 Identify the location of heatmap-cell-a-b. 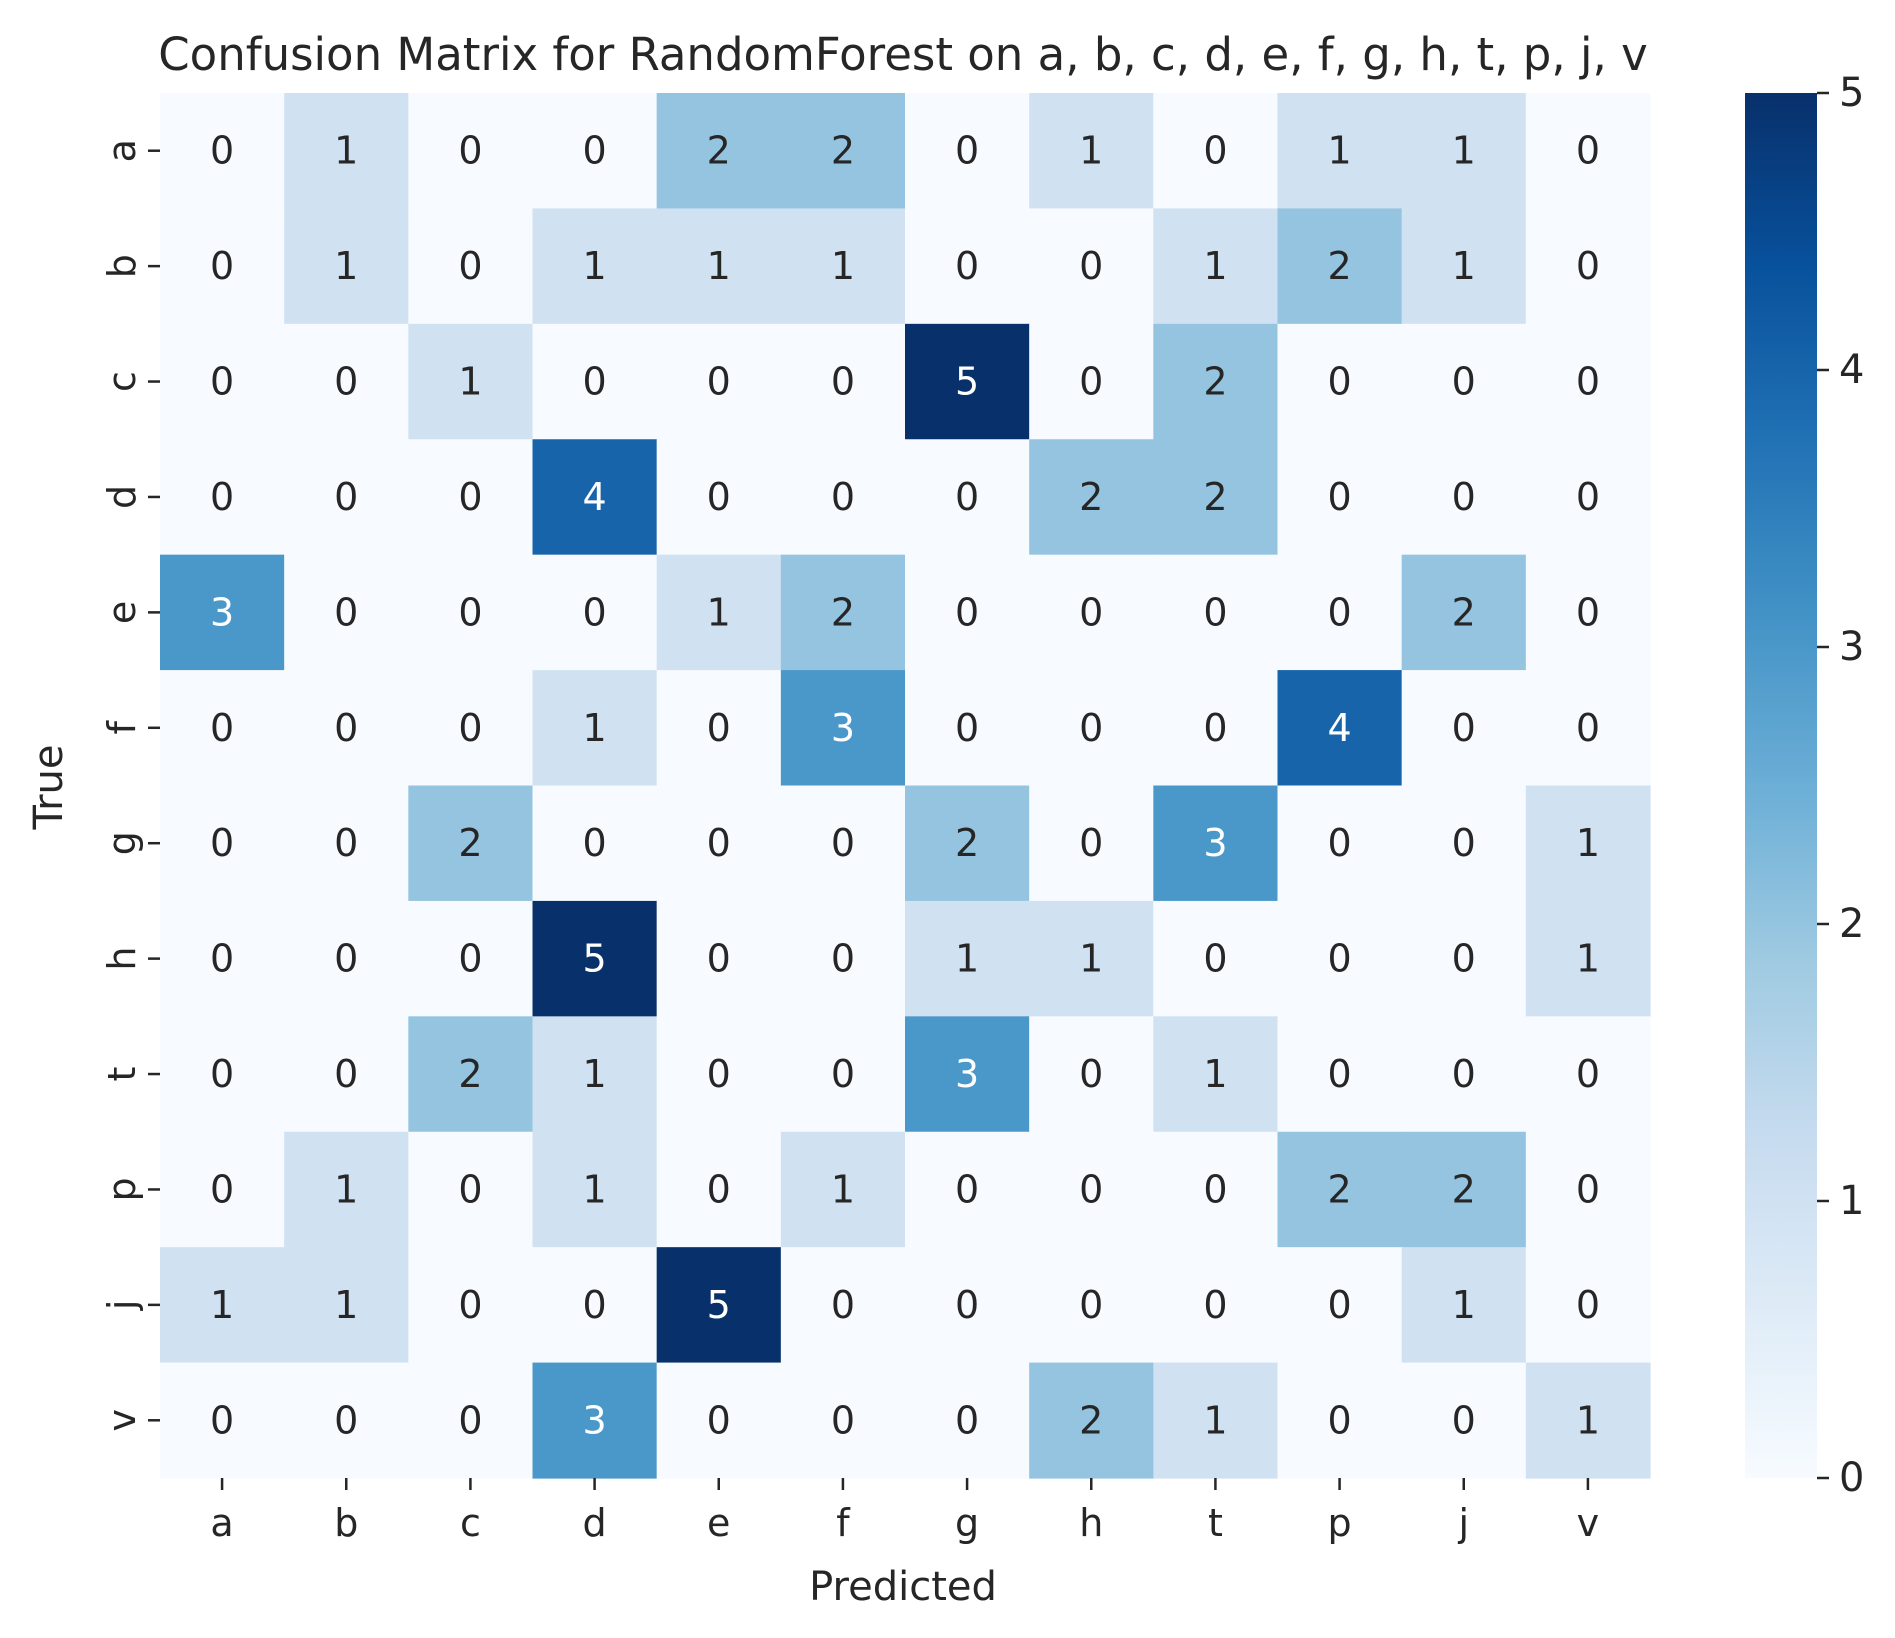
(346, 151).